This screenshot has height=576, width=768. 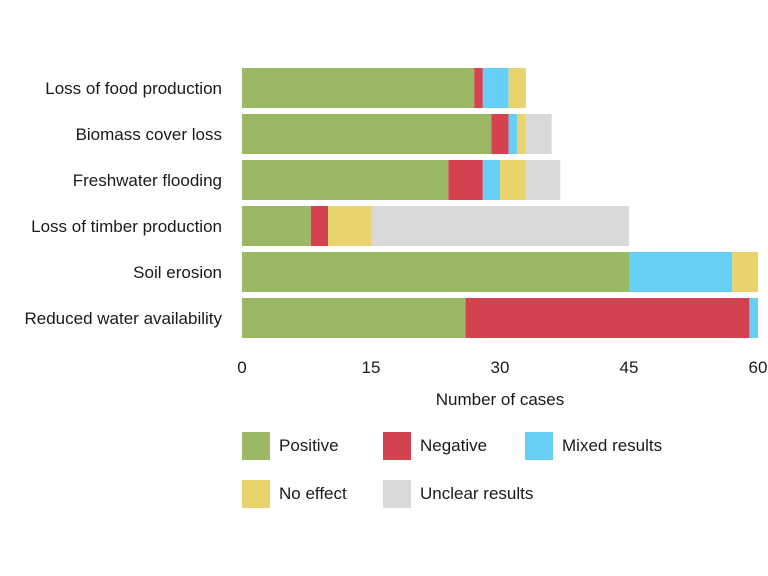 What do you see at coordinates (758, 367) in the screenshot?
I see `x-tick-label: 60` at bounding box center [758, 367].